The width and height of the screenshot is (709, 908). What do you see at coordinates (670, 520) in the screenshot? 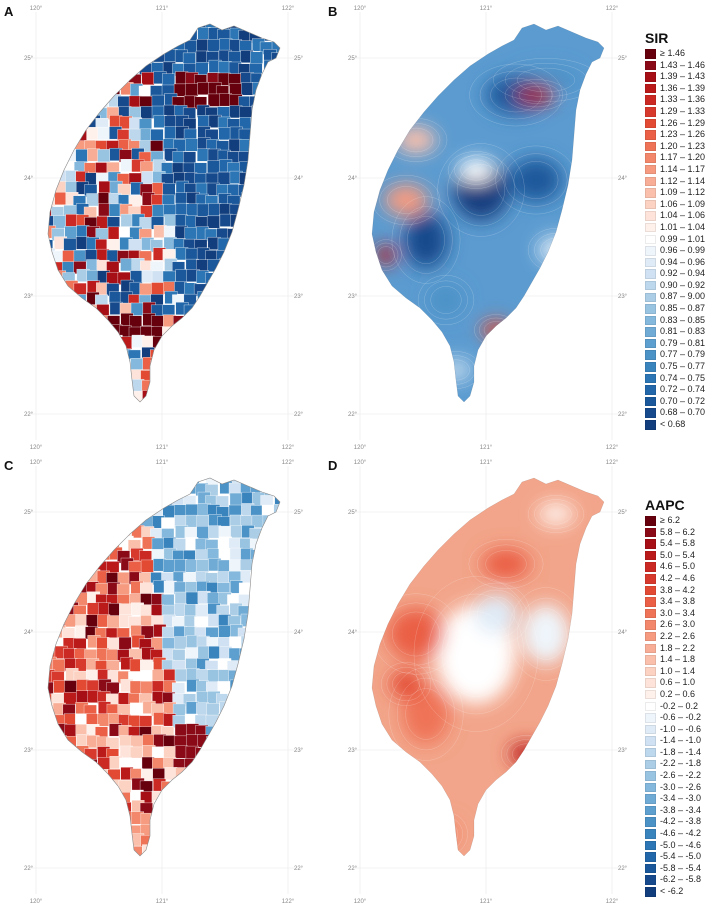
I see `legend-label: ≥ 6.2` at bounding box center [670, 520].